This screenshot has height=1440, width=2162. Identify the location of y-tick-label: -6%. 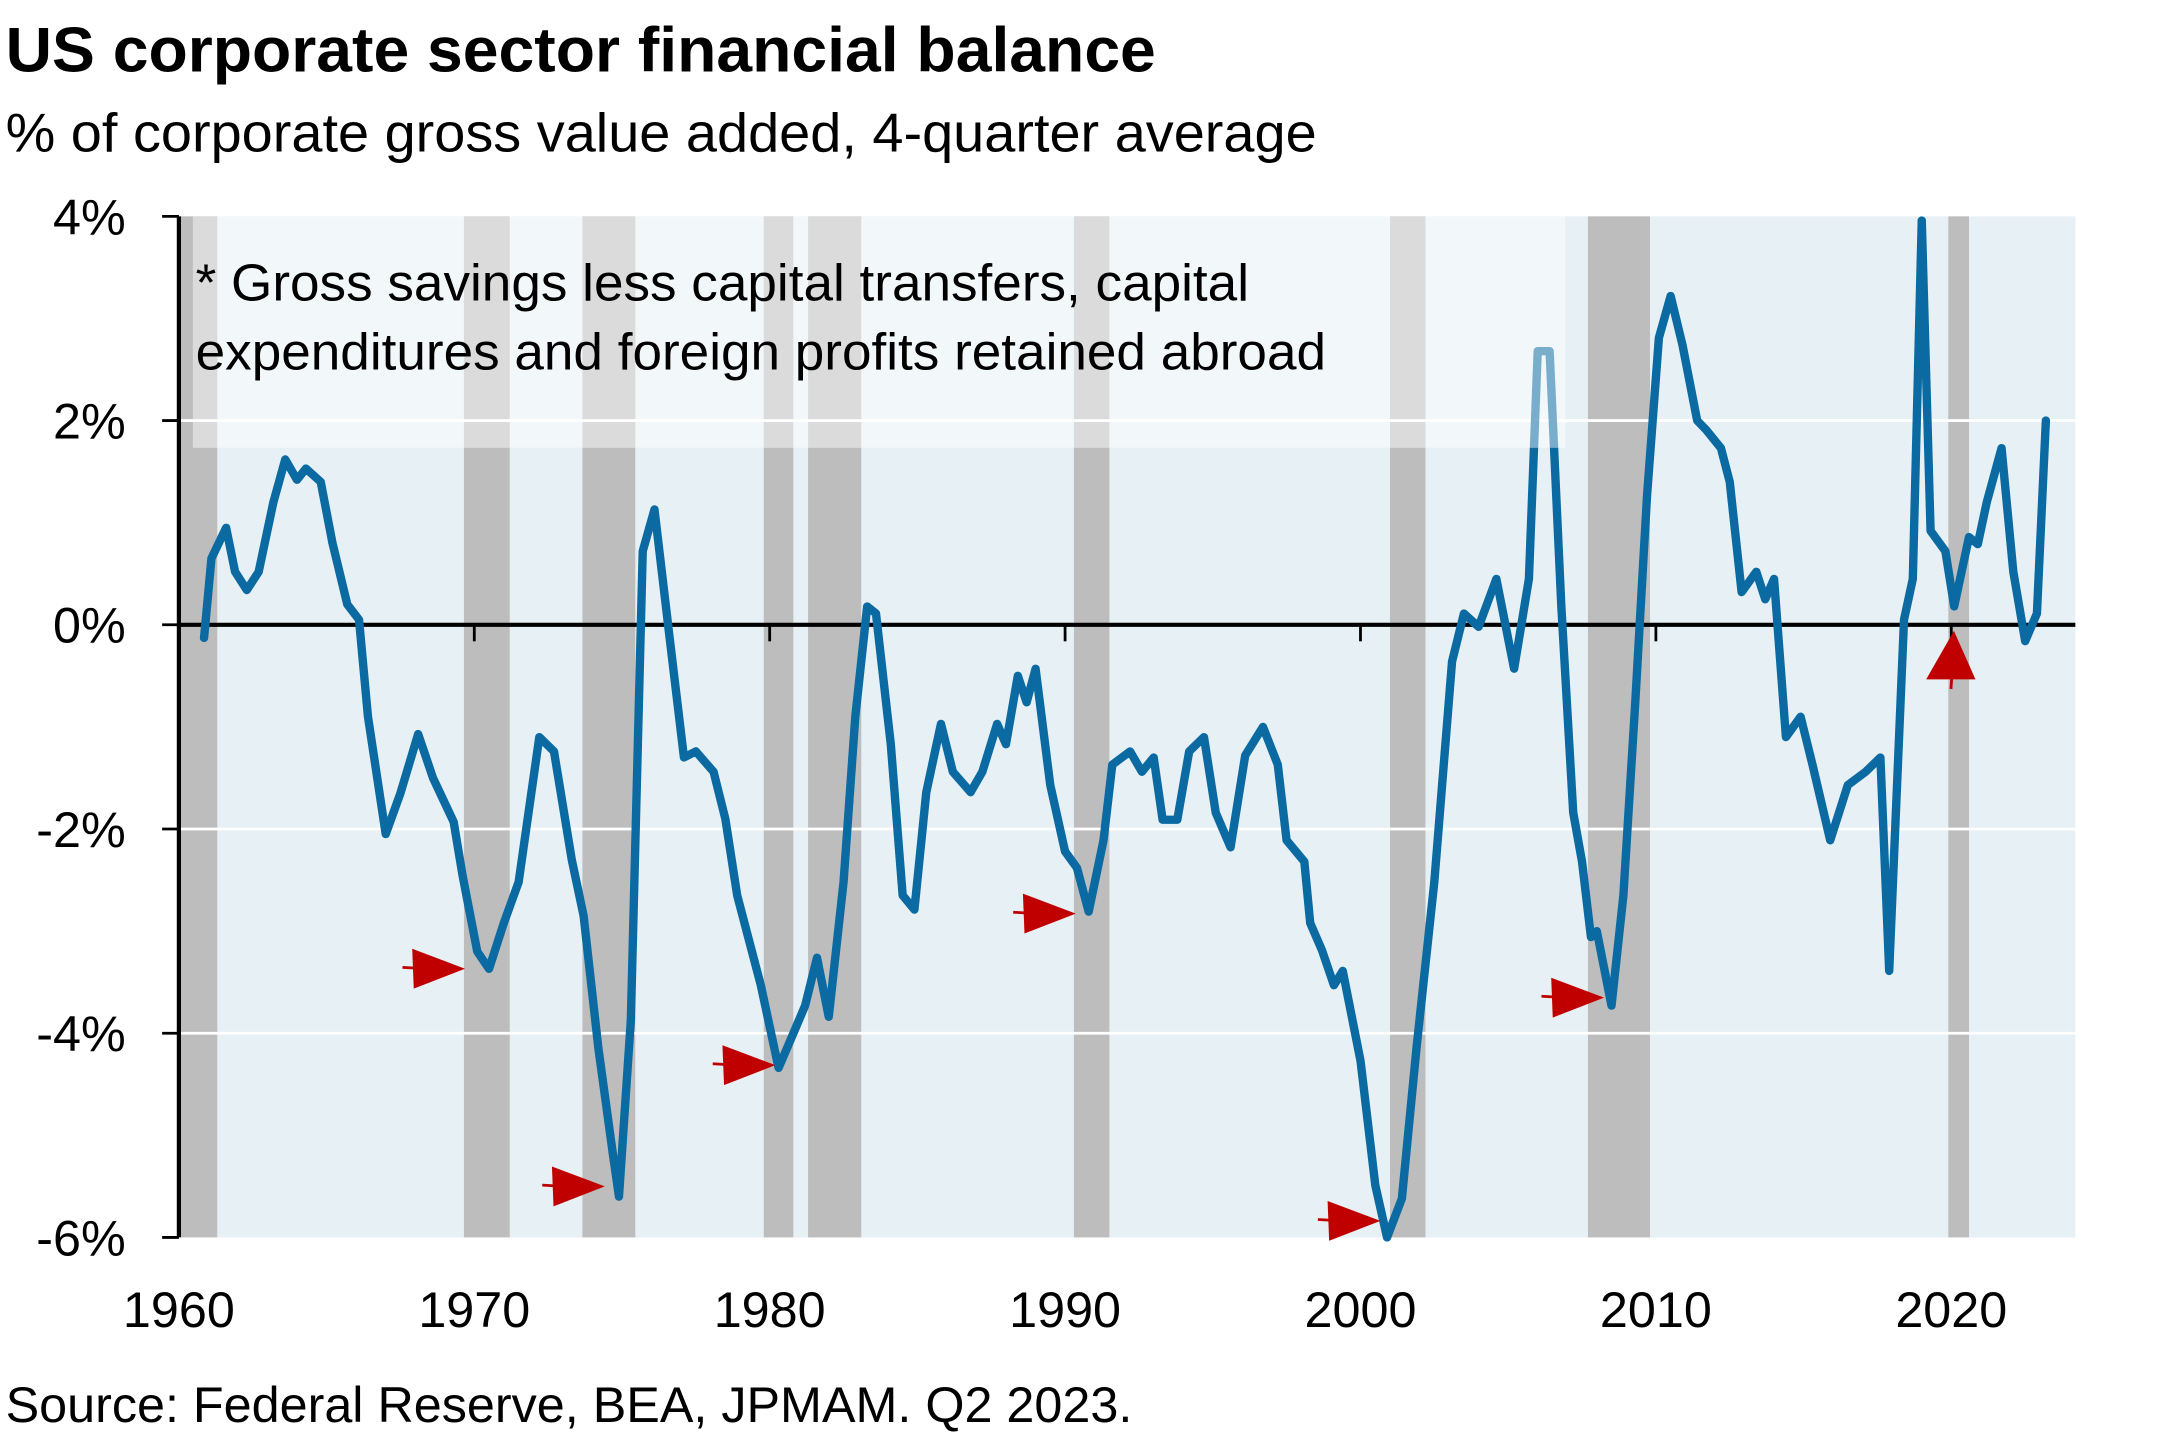
(80, 1239).